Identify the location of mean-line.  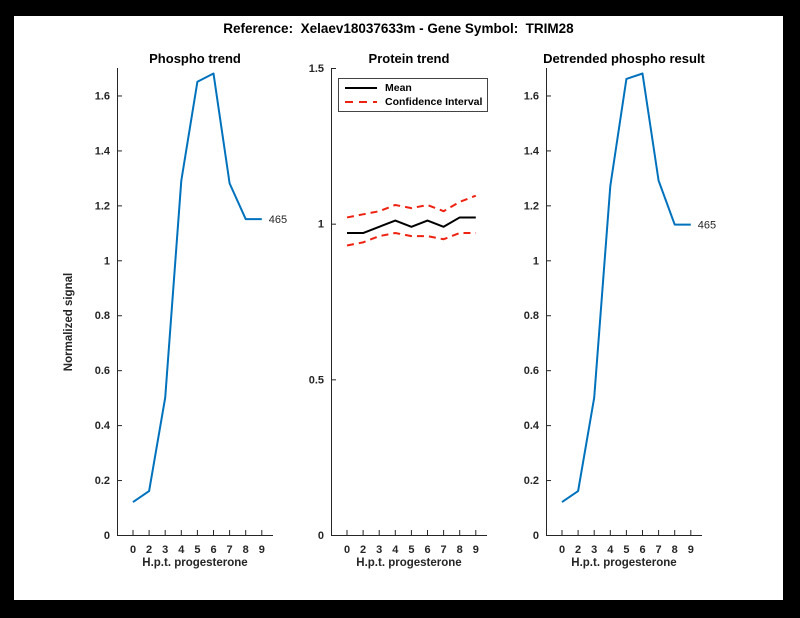
(411, 225).